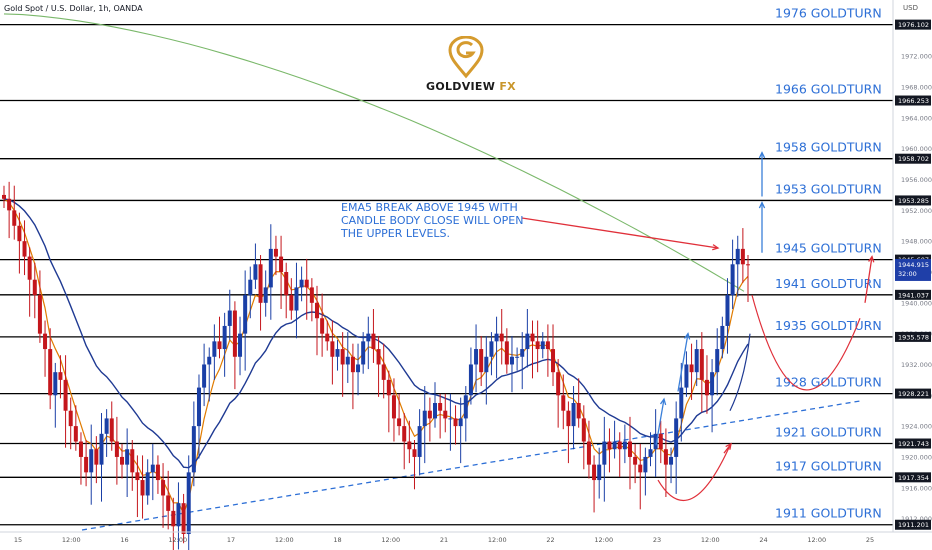 The width and height of the screenshot is (932, 550). I want to click on ema-projection, so click(740, 372).